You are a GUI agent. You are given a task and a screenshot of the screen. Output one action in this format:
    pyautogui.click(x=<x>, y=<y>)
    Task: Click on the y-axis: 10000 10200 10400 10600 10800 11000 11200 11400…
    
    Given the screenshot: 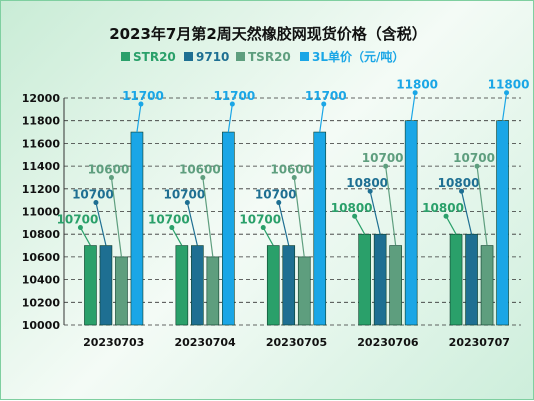 What is the action you would take?
    pyautogui.click(x=43, y=212)
    